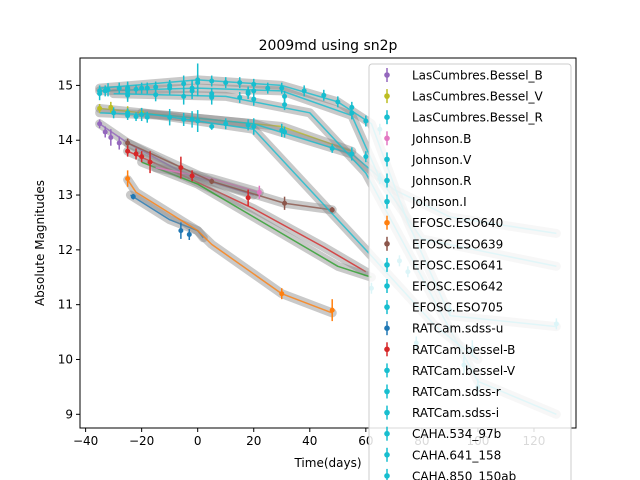 The image size is (640, 480). I want to click on legend-entry: RATCam.sdss-i, so click(441, 412).